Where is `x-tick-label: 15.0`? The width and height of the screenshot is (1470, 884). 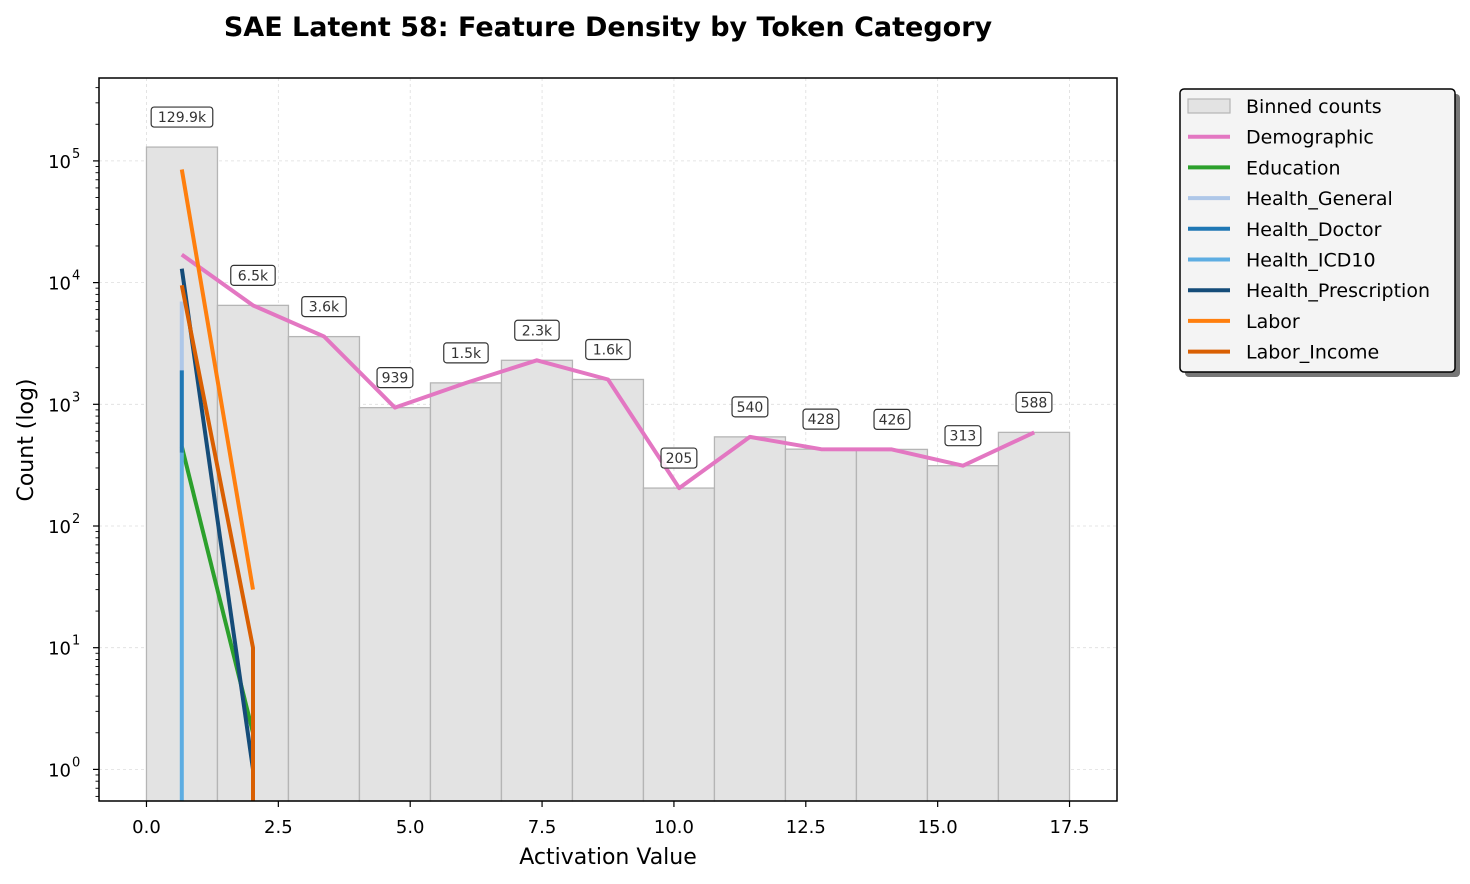
x-tick-label: 15.0 is located at coordinates (938, 827).